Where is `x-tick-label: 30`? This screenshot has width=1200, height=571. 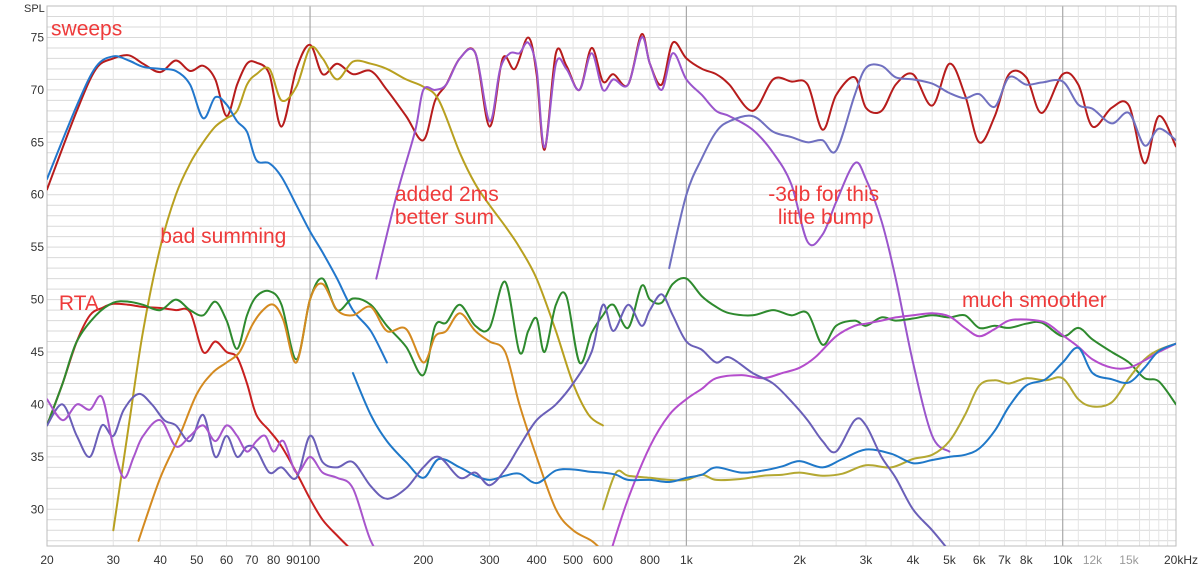 x-tick-label: 30 is located at coordinates (114, 560).